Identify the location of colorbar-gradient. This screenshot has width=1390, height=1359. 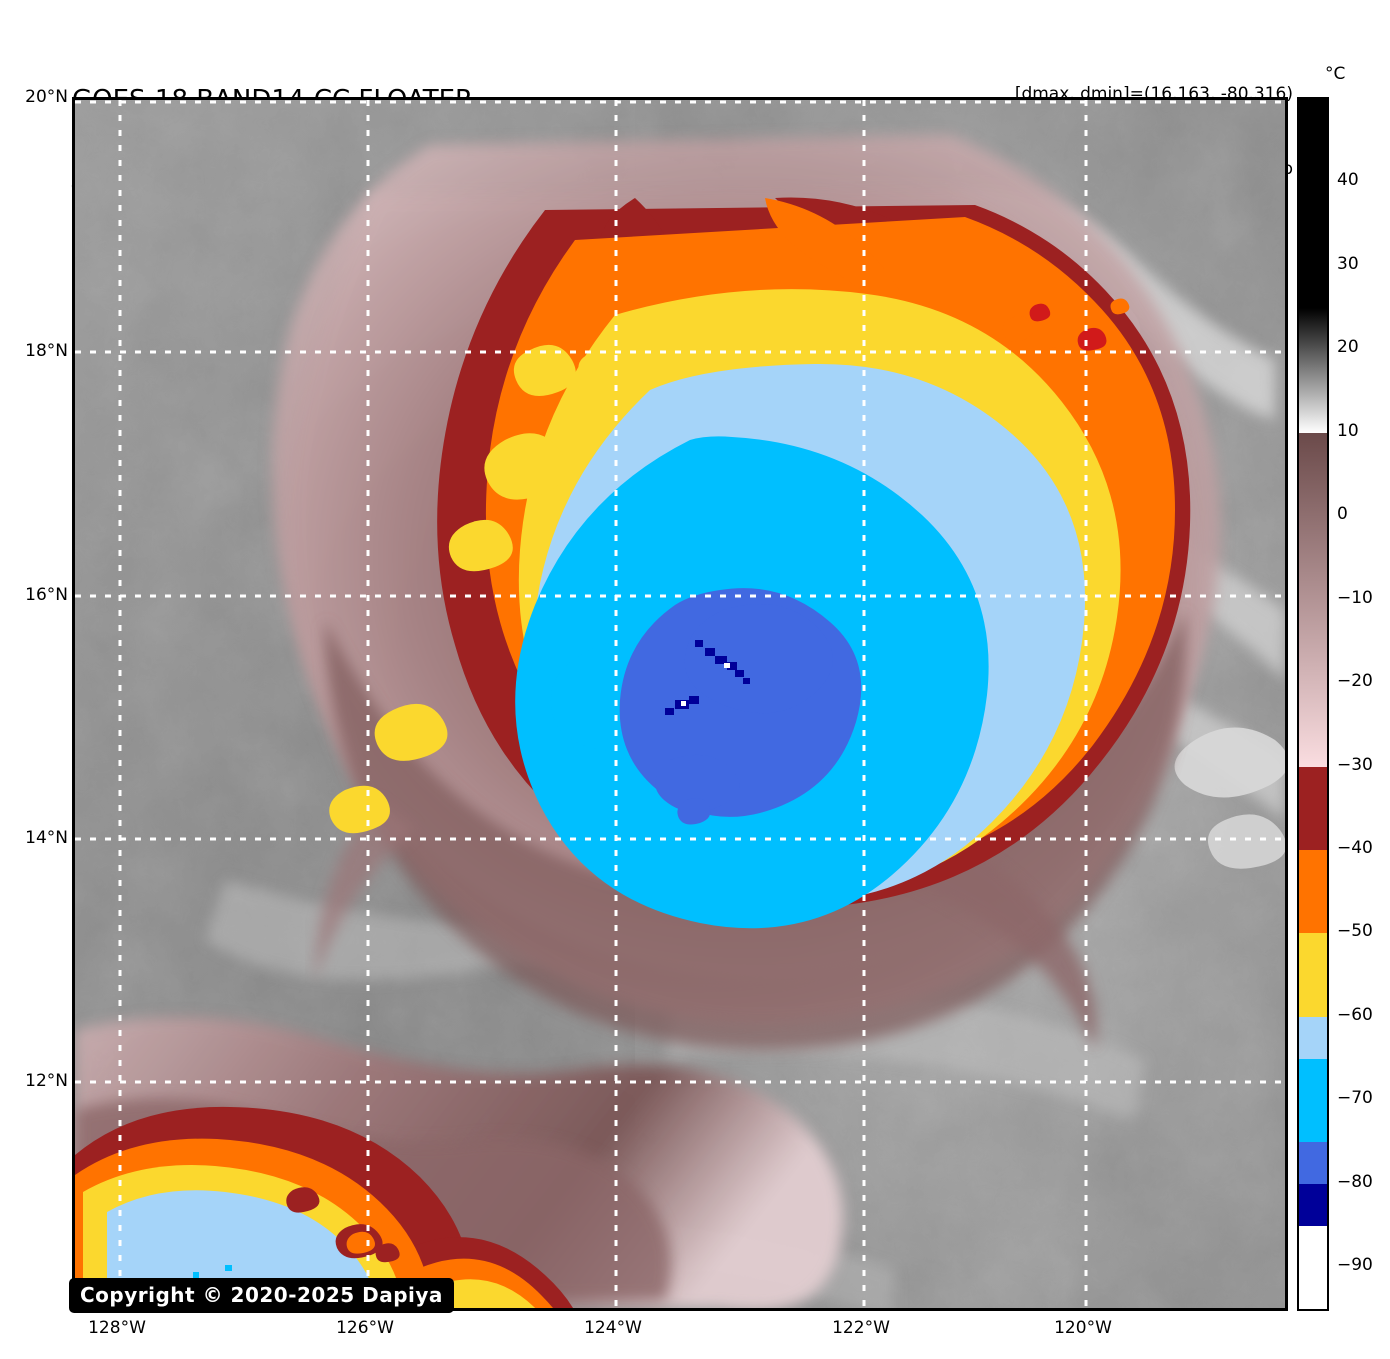
(1313, 704).